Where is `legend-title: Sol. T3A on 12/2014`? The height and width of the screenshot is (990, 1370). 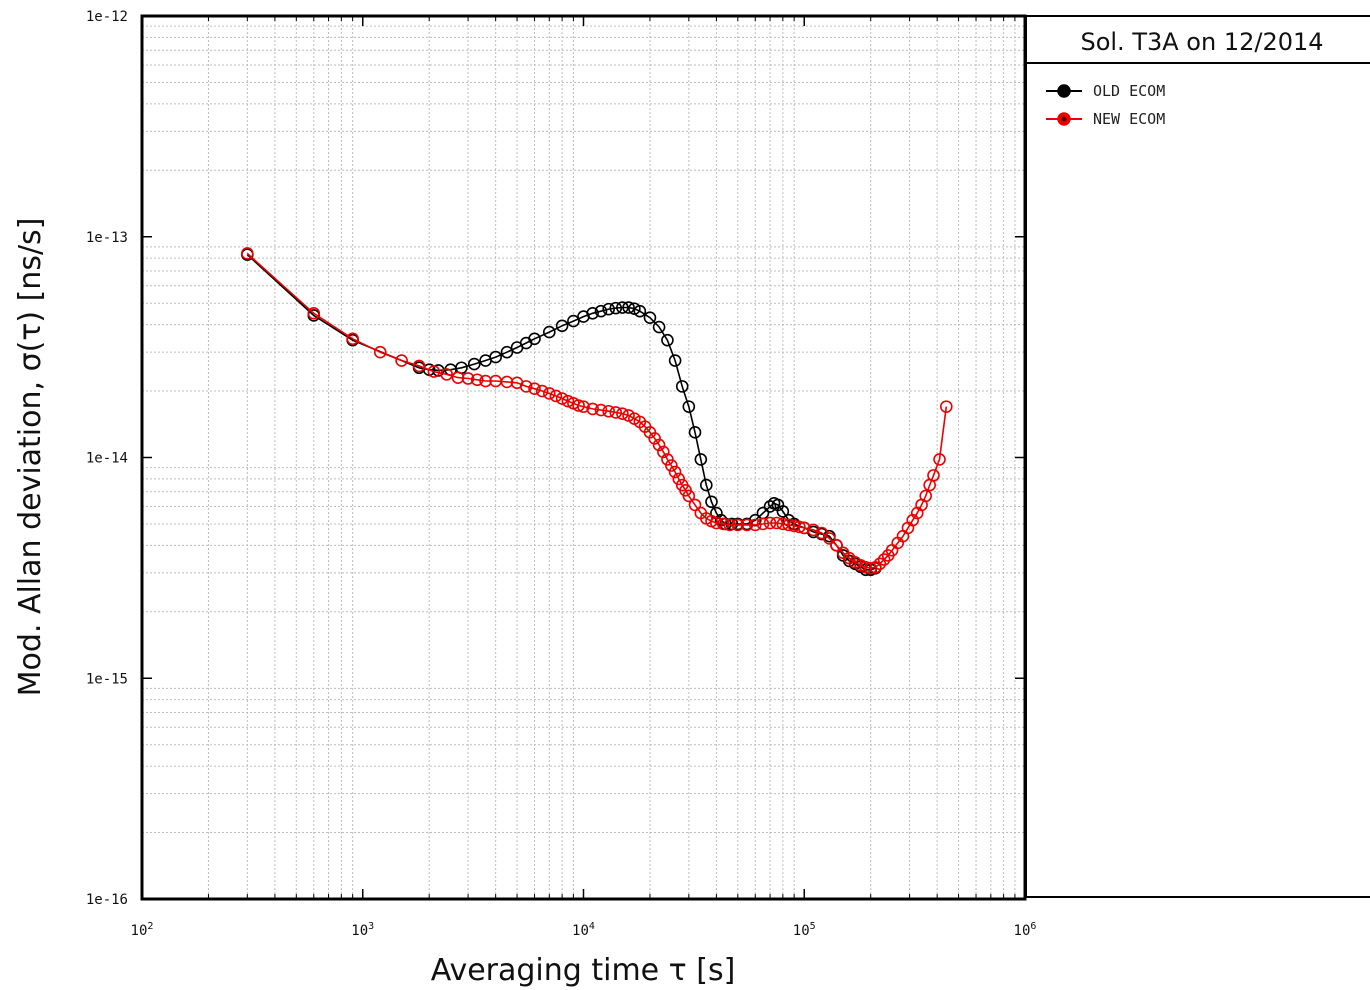
legend-title: Sol. T3A on 12/2014 is located at coordinates (1201, 42).